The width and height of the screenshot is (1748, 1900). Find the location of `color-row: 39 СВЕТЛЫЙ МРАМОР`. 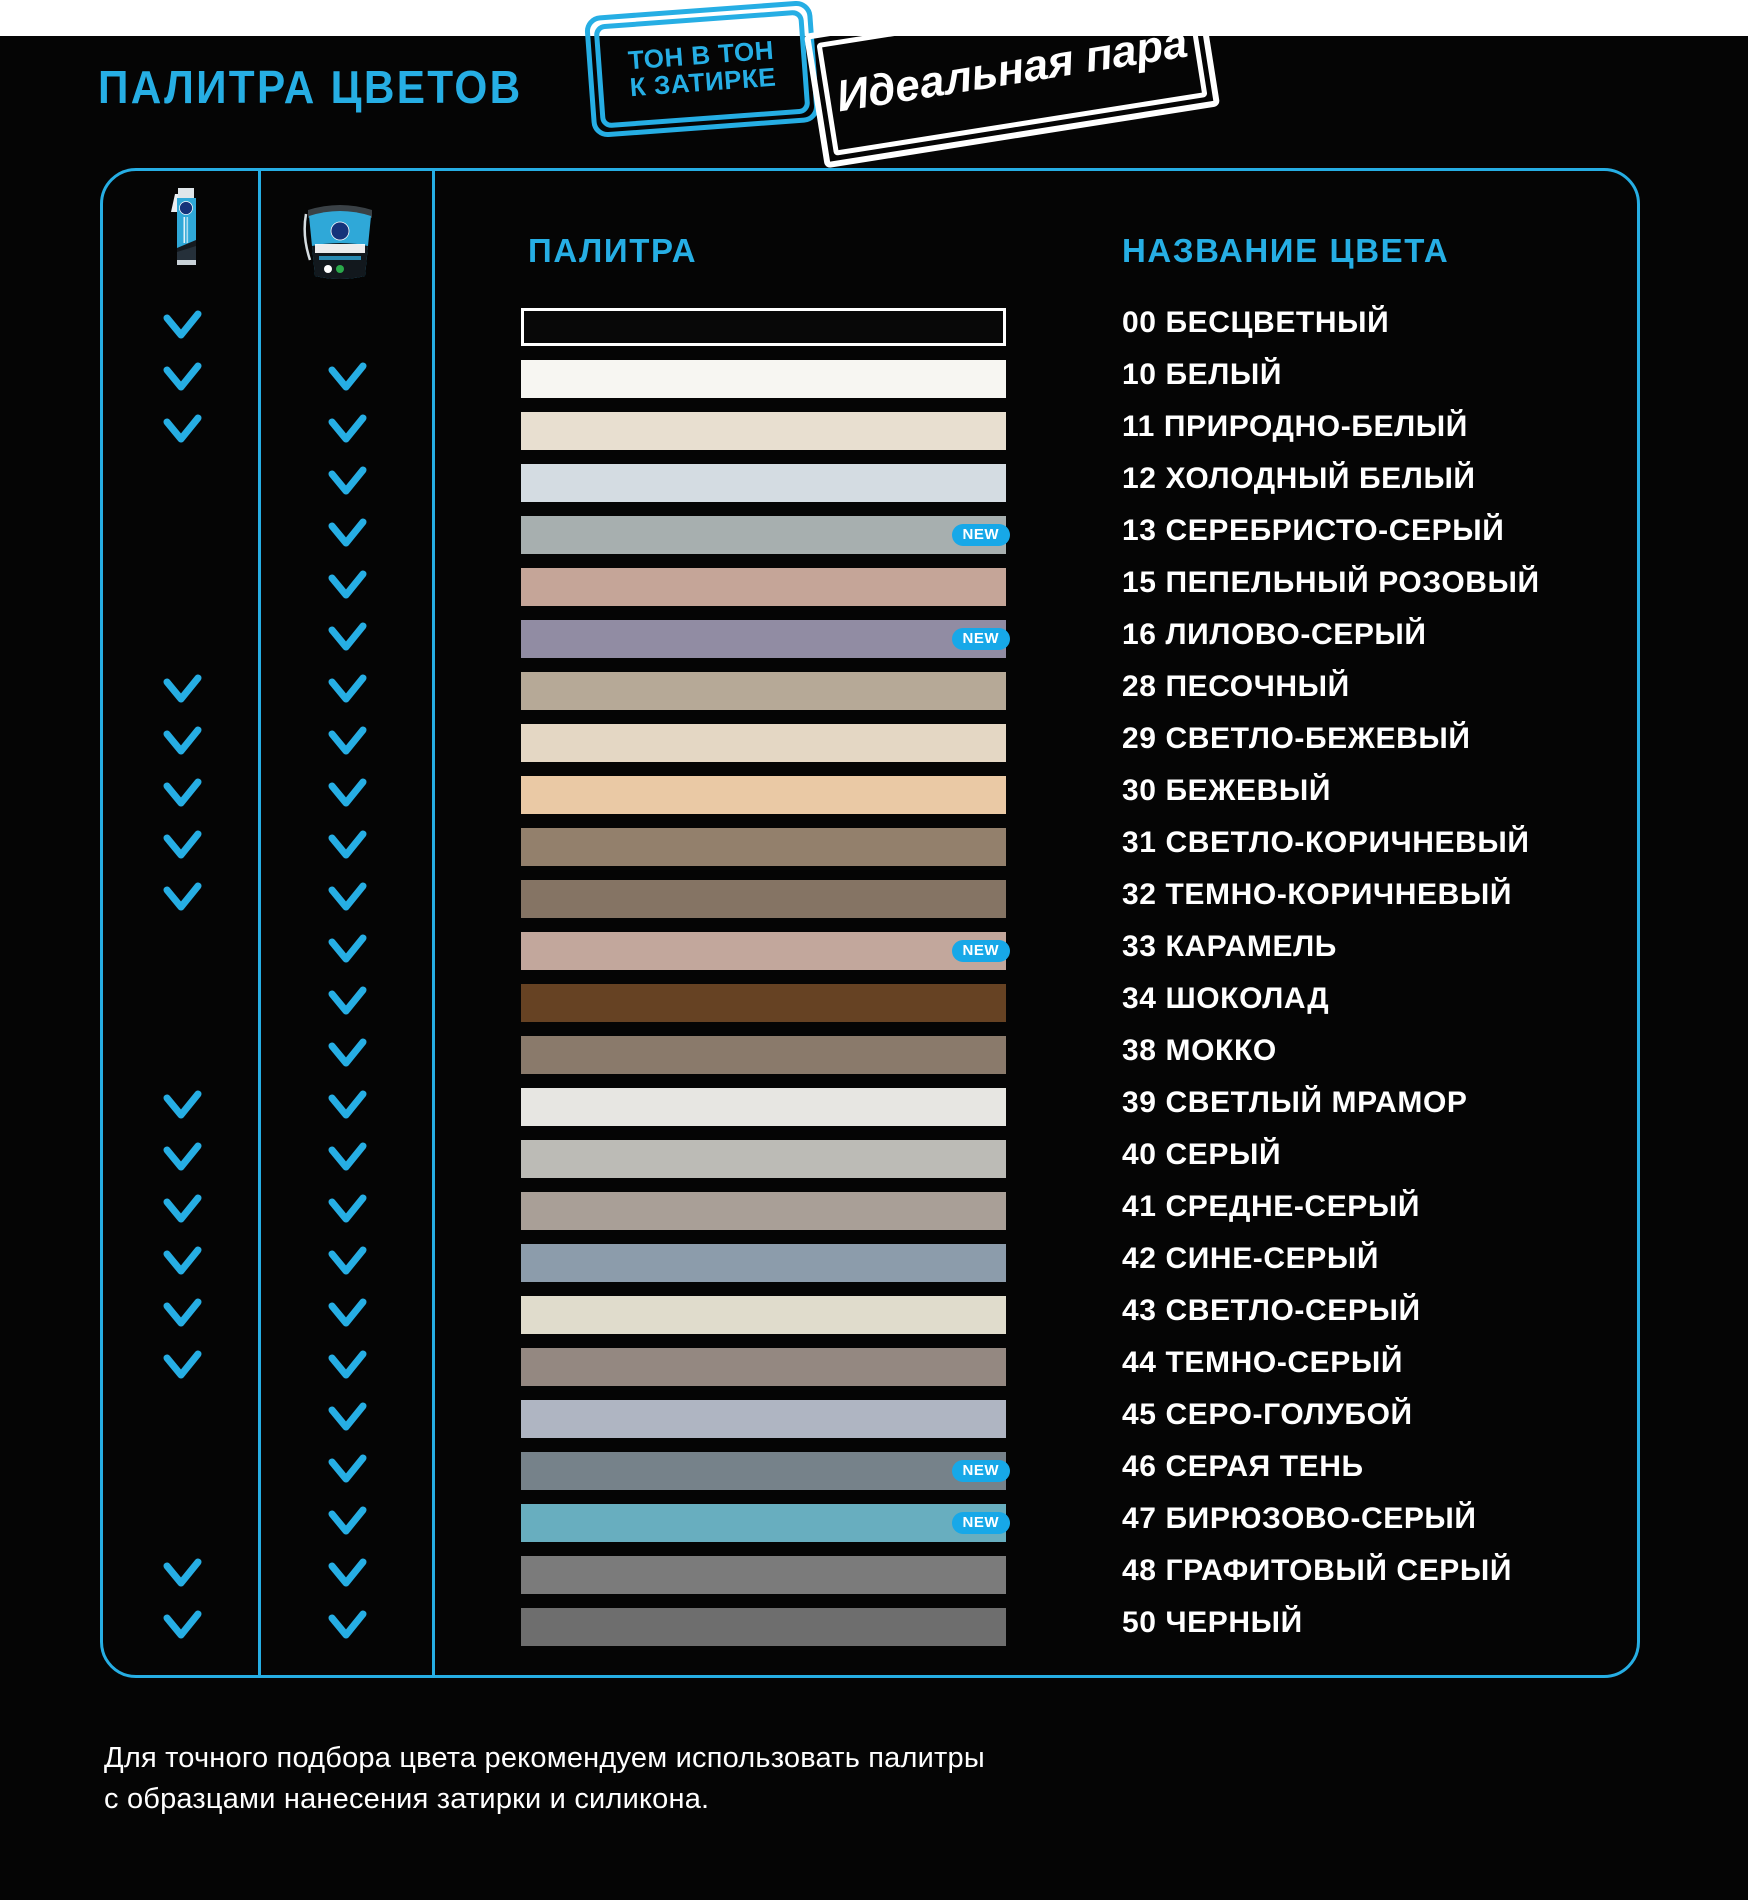

color-row: 39 СВЕТЛЫЙ МРАМОР is located at coordinates (874, 1108).